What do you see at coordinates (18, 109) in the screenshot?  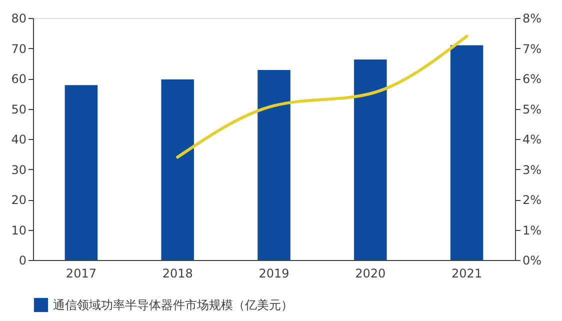 I see `y-tick-label: 50` at bounding box center [18, 109].